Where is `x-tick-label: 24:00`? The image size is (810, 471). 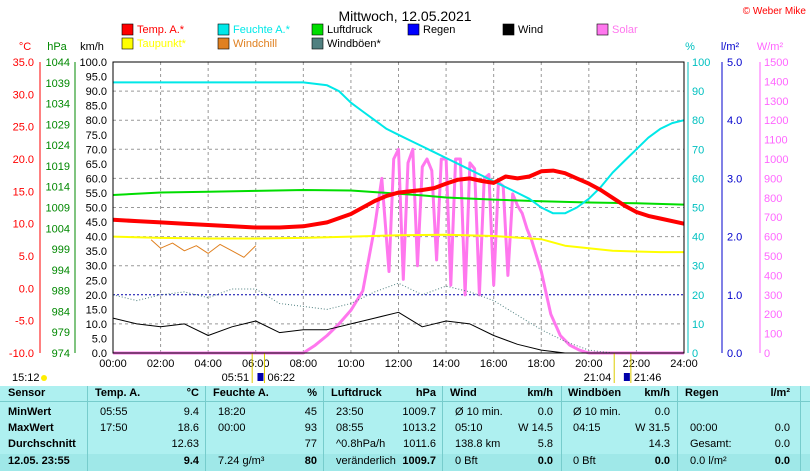 x-tick-label: 24:00 is located at coordinates (684, 364).